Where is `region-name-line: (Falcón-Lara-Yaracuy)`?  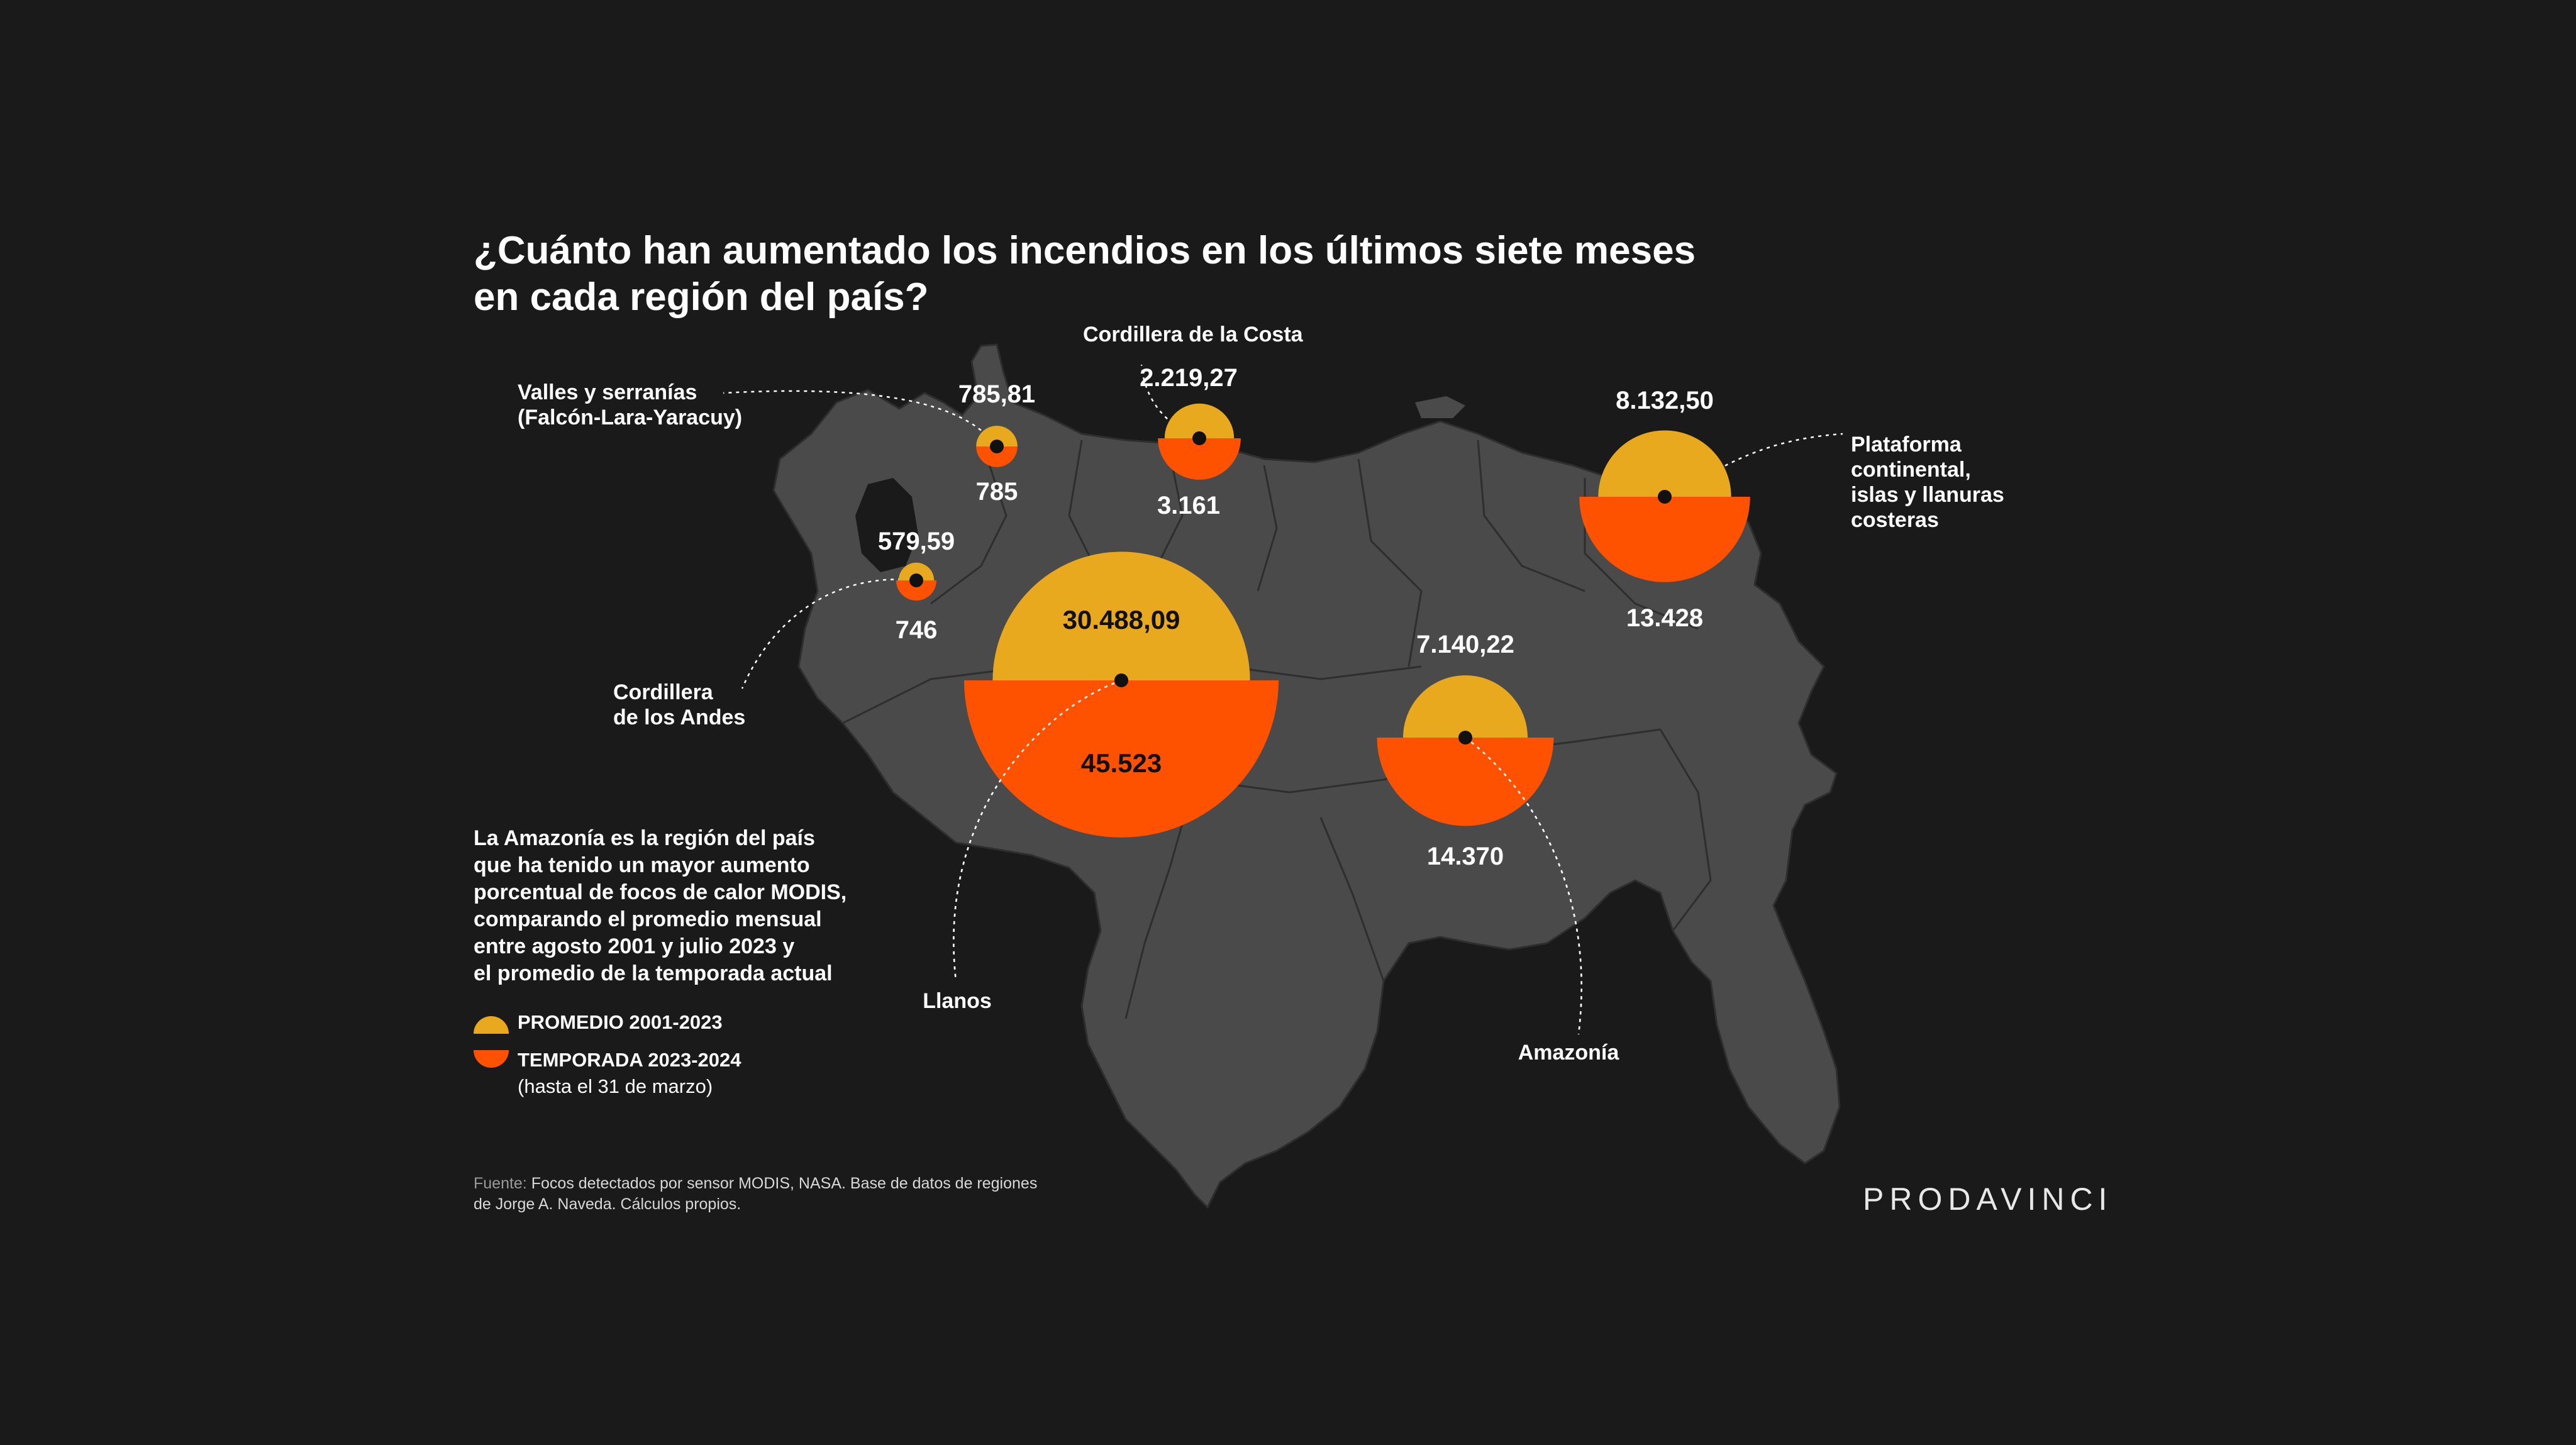 region-name-line: (Falcón-Lara-Yaracuy) is located at coordinates (630, 418).